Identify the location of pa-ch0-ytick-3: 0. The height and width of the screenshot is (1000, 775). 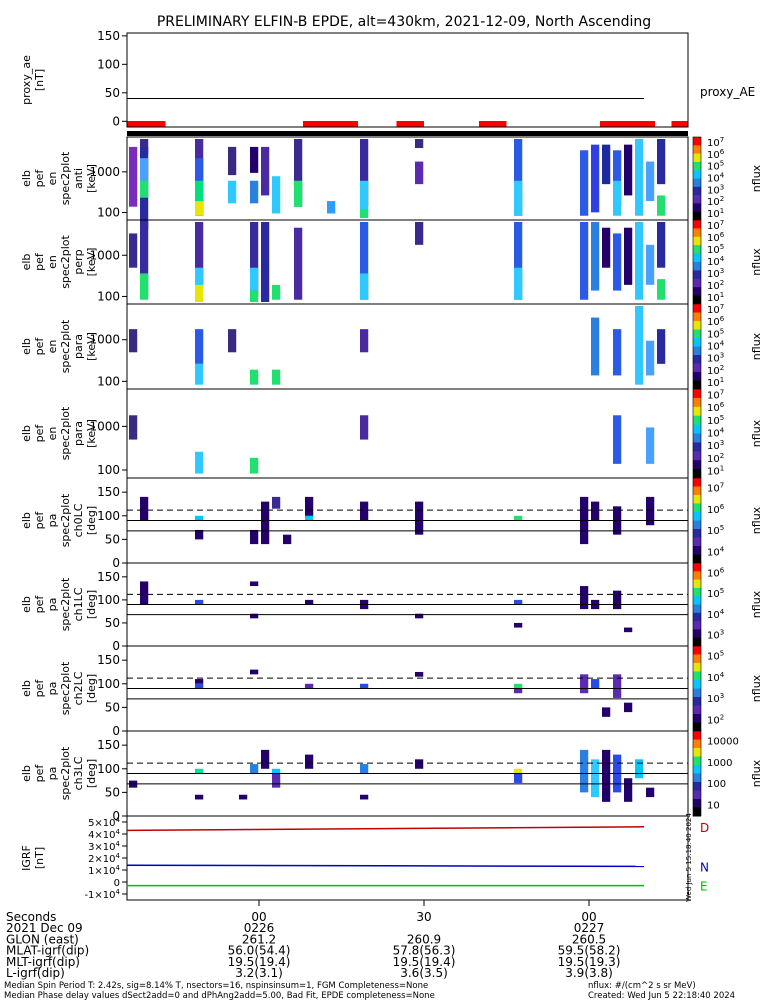
(116, 563).